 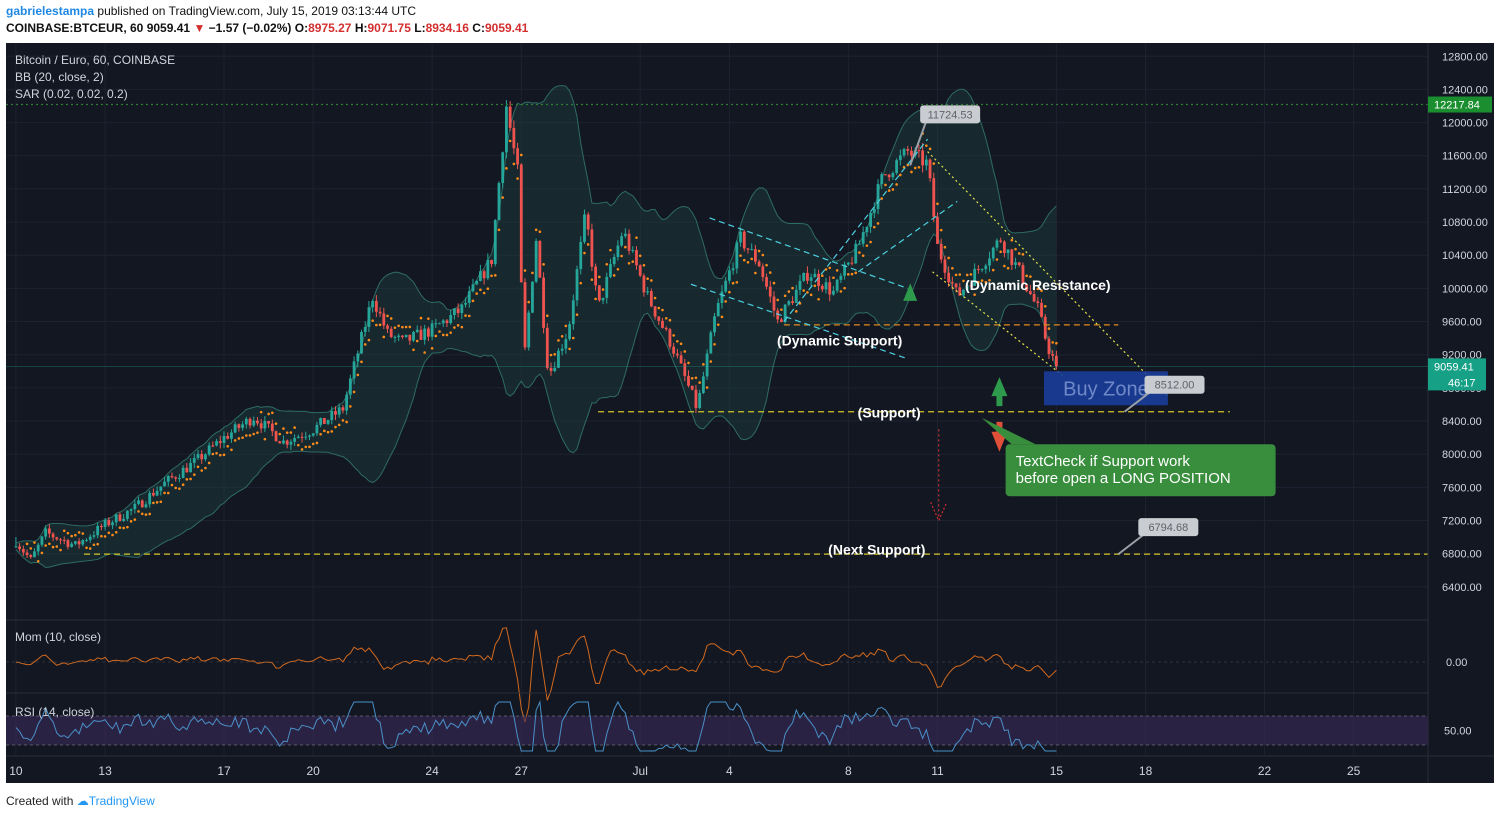 I want to click on price-axis-bg, so click(x=1461, y=413).